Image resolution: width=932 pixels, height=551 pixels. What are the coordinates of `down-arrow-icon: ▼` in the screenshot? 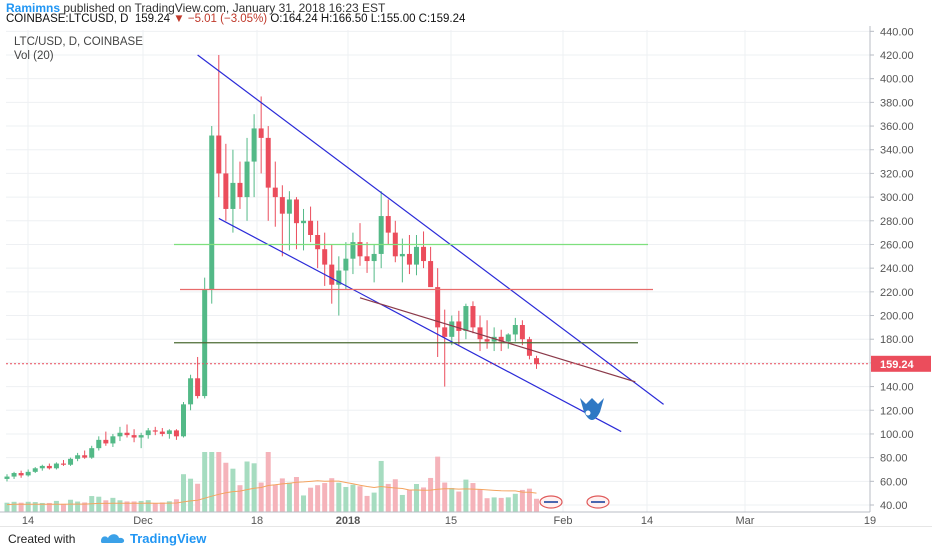 It's located at (179, 19).